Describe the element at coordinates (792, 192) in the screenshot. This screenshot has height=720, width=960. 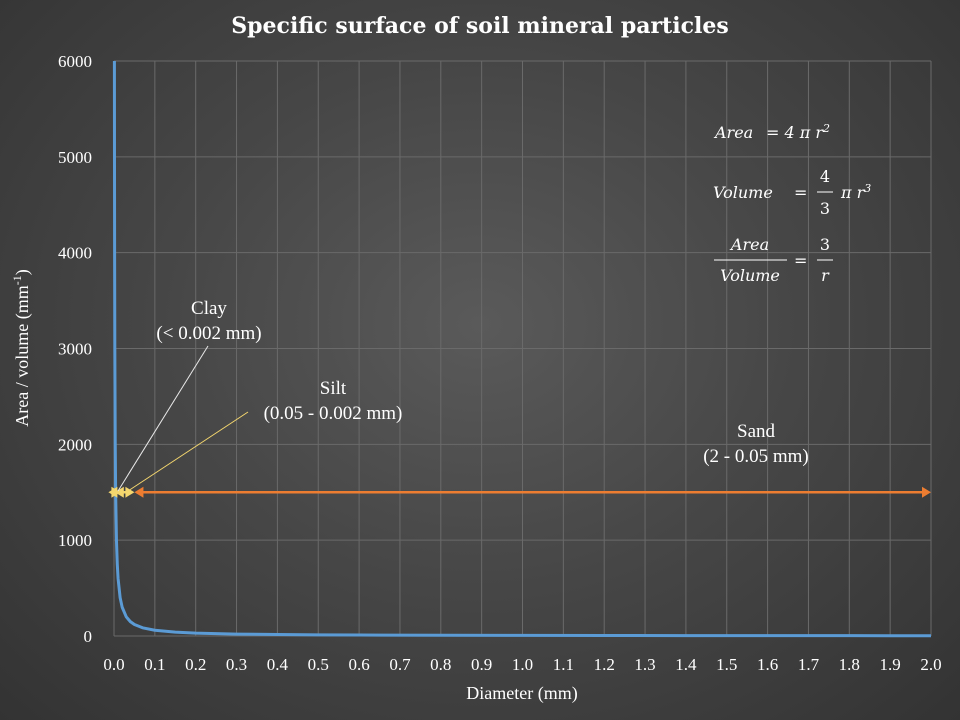
I see `formula-volume: Volume = 4 3 π r3` at that location.